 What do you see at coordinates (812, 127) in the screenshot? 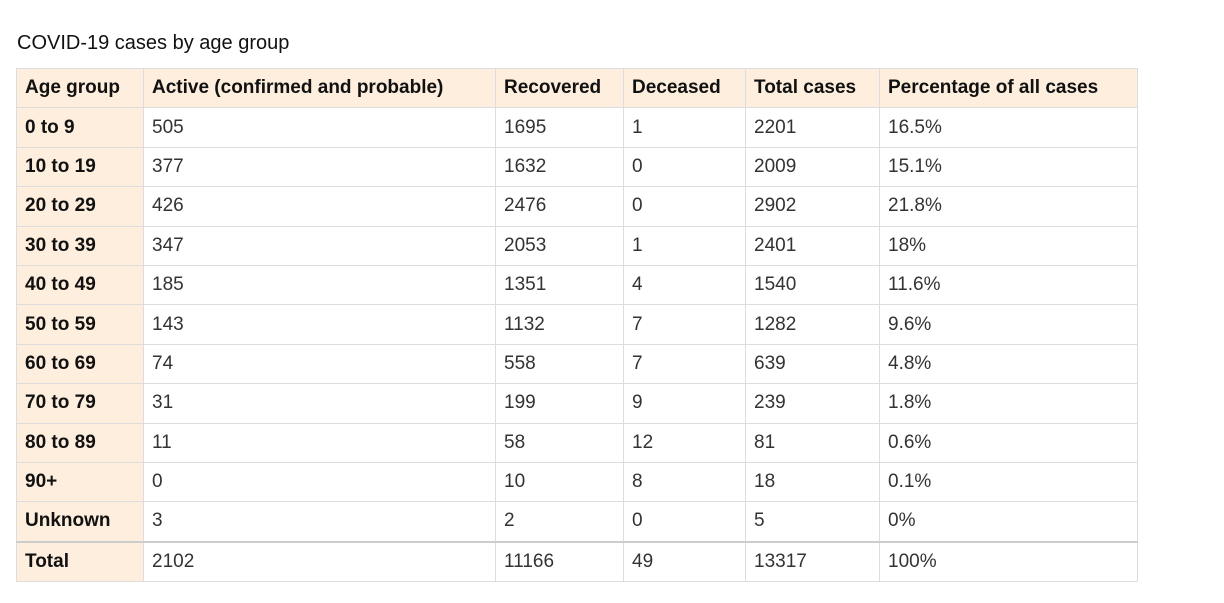
I see `table-cell: 2201` at bounding box center [812, 127].